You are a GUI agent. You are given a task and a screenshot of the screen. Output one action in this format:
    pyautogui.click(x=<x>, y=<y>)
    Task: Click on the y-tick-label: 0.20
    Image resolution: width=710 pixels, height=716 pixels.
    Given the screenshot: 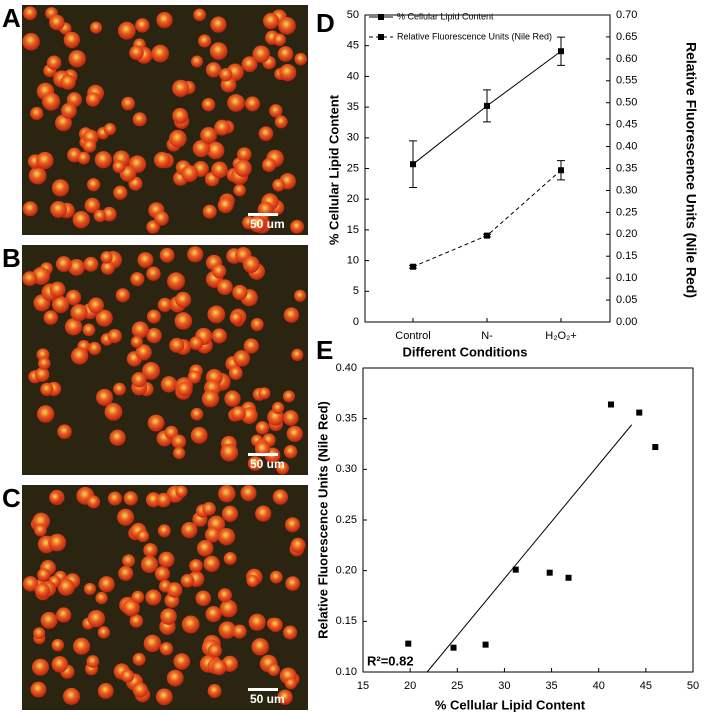 What is the action you would take?
    pyautogui.click(x=346, y=571)
    